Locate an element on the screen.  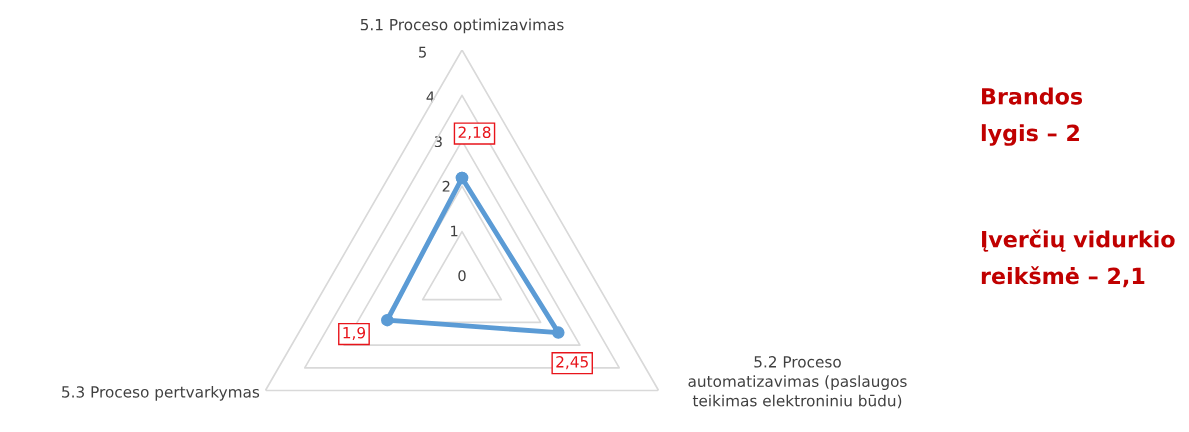
spoke-label: 5.3 Proceso pertvarkymas is located at coordinates (161, 393).